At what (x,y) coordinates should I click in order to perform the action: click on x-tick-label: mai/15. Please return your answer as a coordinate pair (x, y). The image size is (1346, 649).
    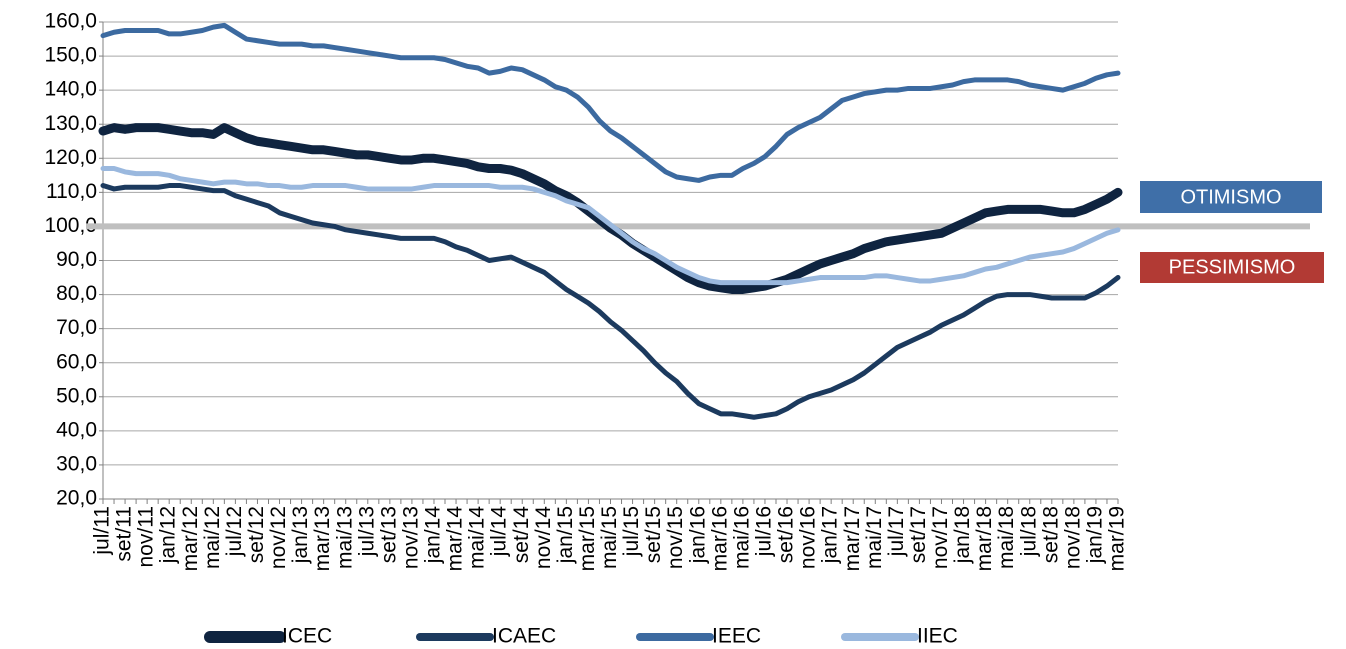
    Looking at the image, I should click on (609, 537).